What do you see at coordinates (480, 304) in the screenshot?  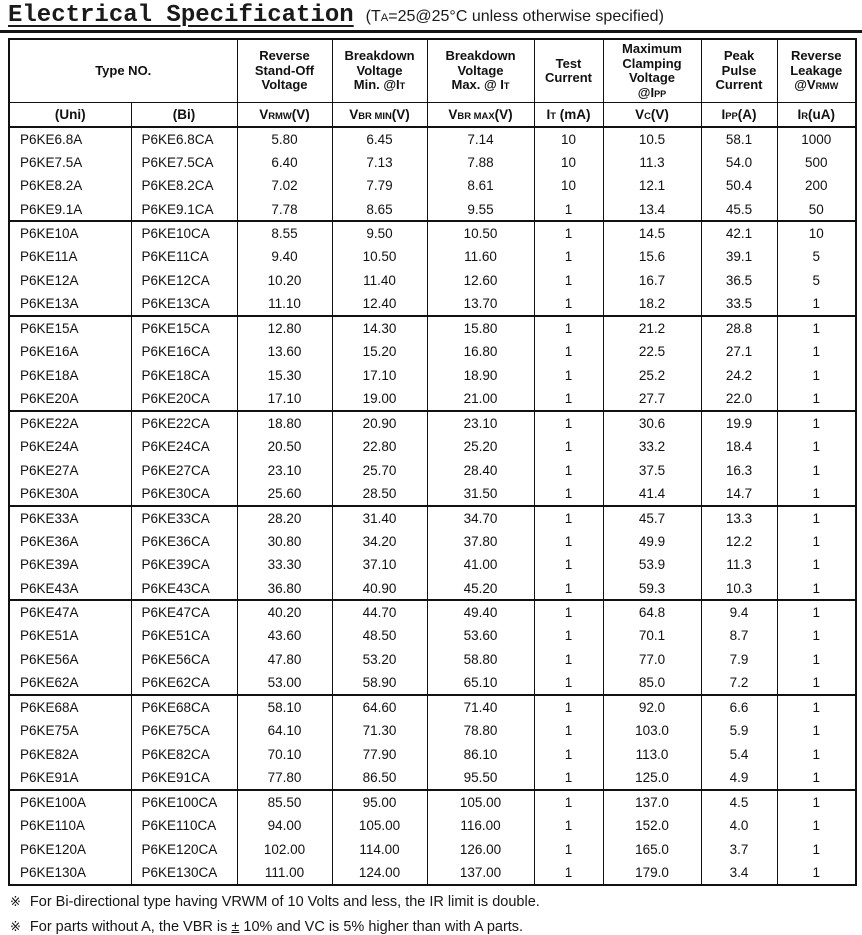 I see `cell-vbr_max: 13.70` at bounding box center [480, 304].